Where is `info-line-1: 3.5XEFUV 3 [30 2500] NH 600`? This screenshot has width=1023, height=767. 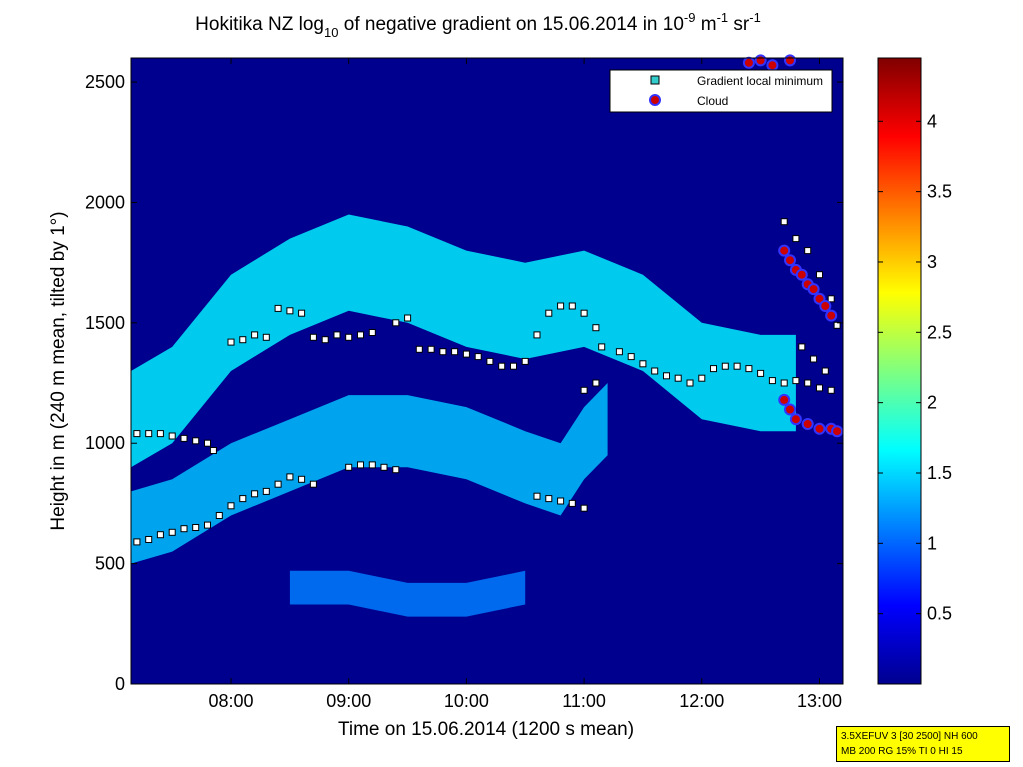
info-line-1: 3.5XEFUV 3 [30 2500] NH 600 is located at coordinates (909, 736).